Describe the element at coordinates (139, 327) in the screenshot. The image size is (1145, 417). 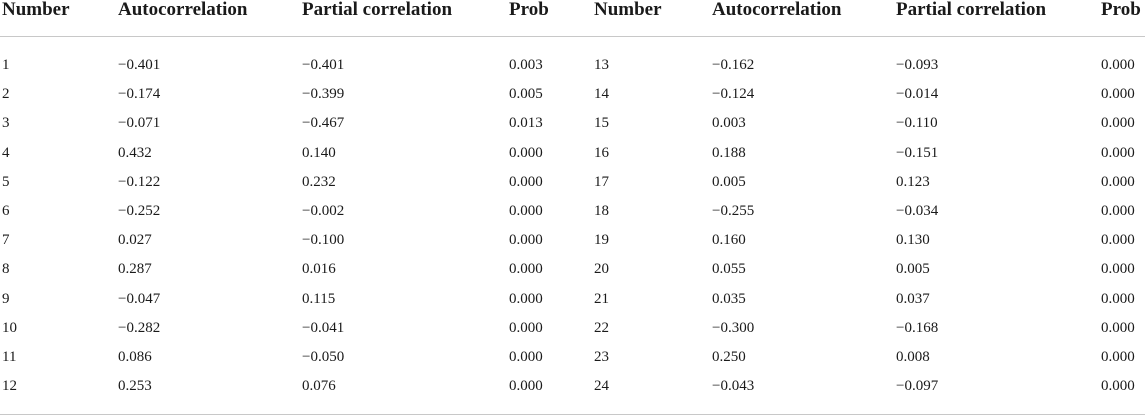
I see `cell-autocorrelation: −0.282` at that location.